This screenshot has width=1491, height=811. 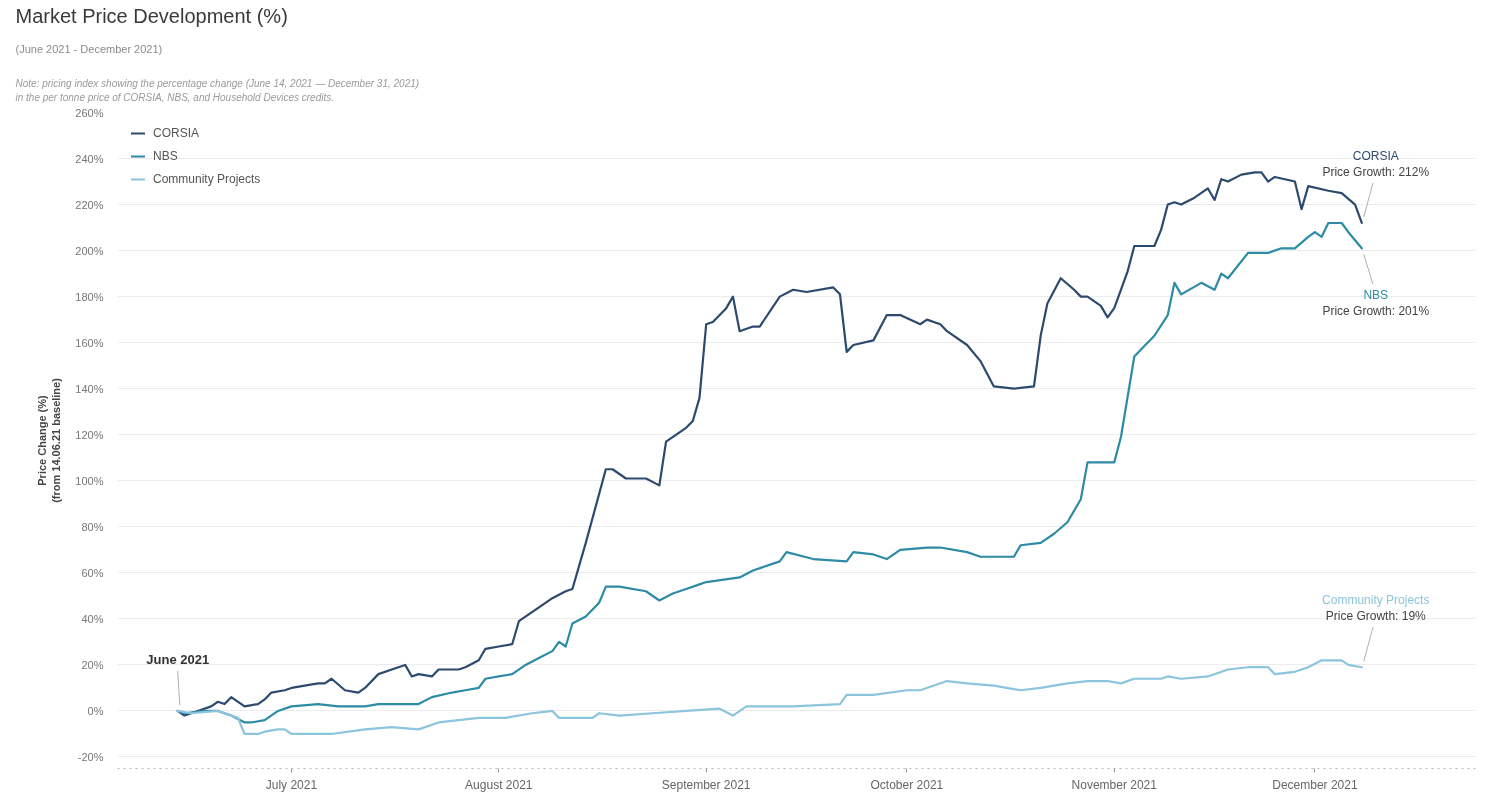 I want to click on x-tick-label: September 2021, so click(x=706, y=784).